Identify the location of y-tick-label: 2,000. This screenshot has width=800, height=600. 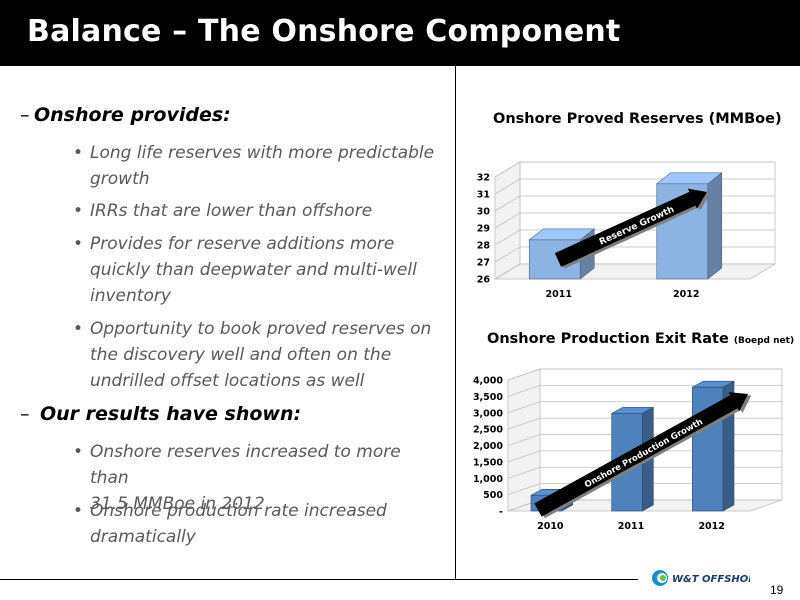
(488, 446).